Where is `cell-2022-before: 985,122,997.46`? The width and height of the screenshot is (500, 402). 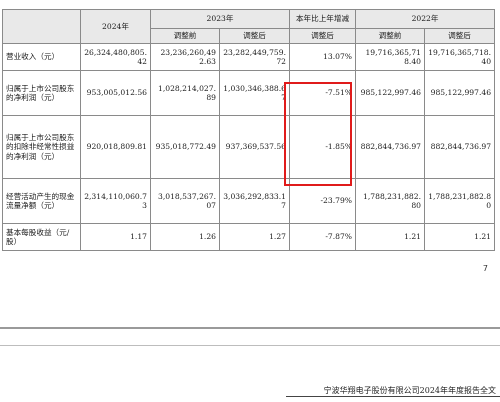
cell-2022-before: 985,122,997.46 is located at coordinates (390, 93).